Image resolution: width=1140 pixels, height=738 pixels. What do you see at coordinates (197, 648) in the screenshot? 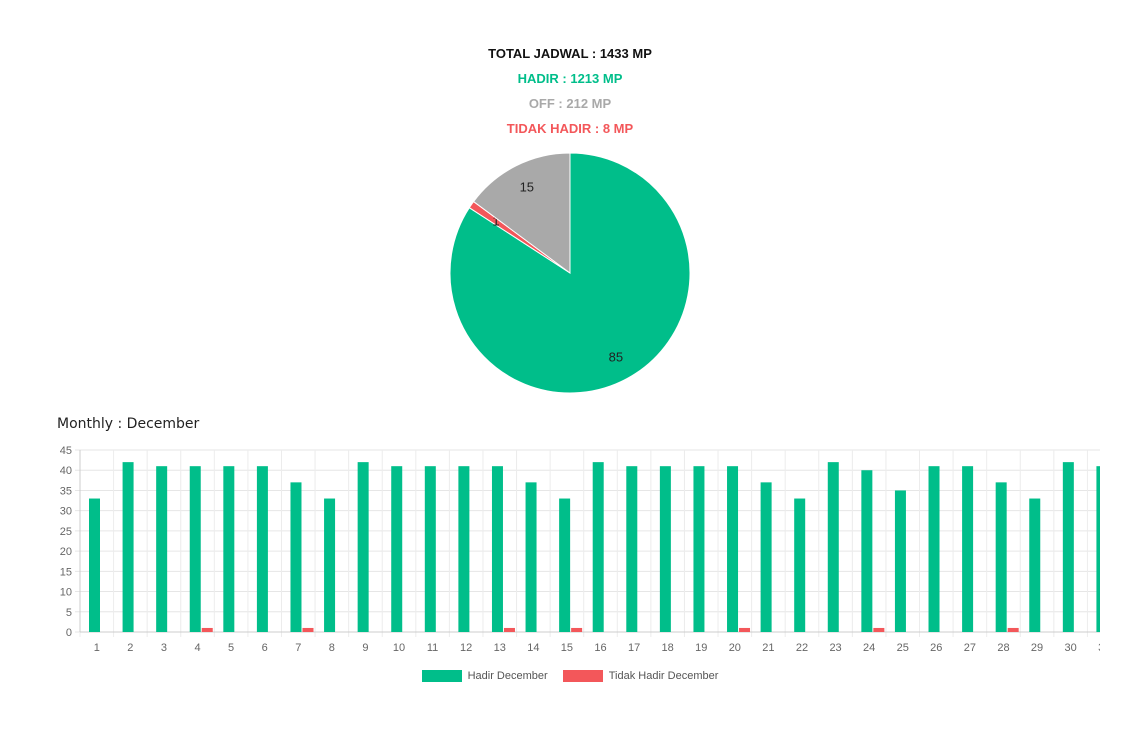
I see `x-tick-label: 4` at bounding box center [197, 648].